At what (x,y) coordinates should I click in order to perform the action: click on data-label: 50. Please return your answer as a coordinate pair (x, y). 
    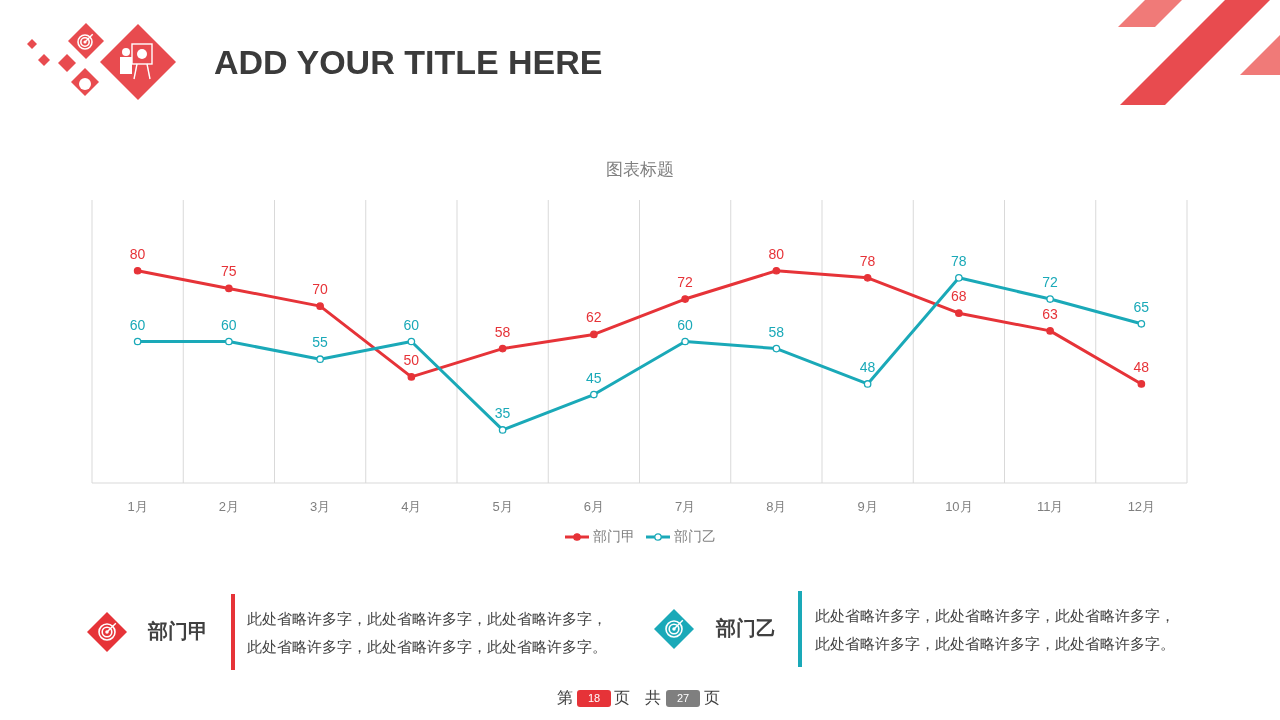
    Looking at the image, I should click on (411, 359).